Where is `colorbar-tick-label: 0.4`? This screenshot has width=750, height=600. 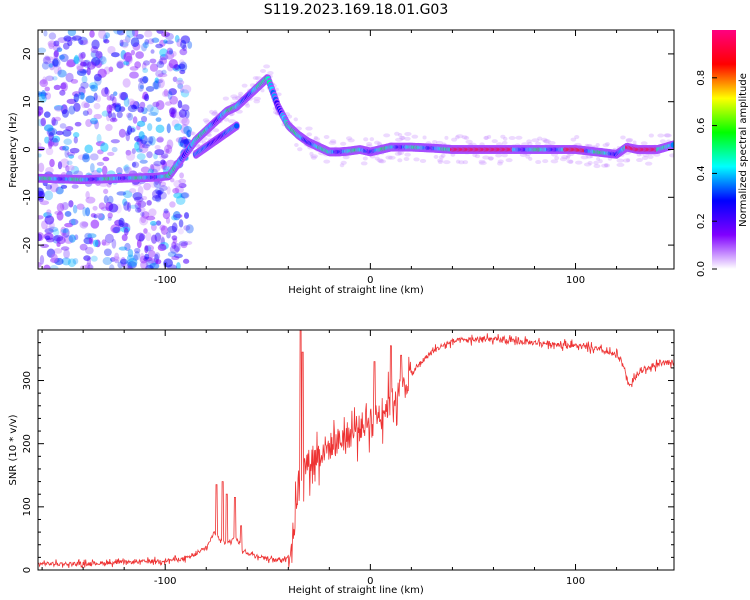 colorbar-tick-label: 0.4 is located at coordinates (701, 173).